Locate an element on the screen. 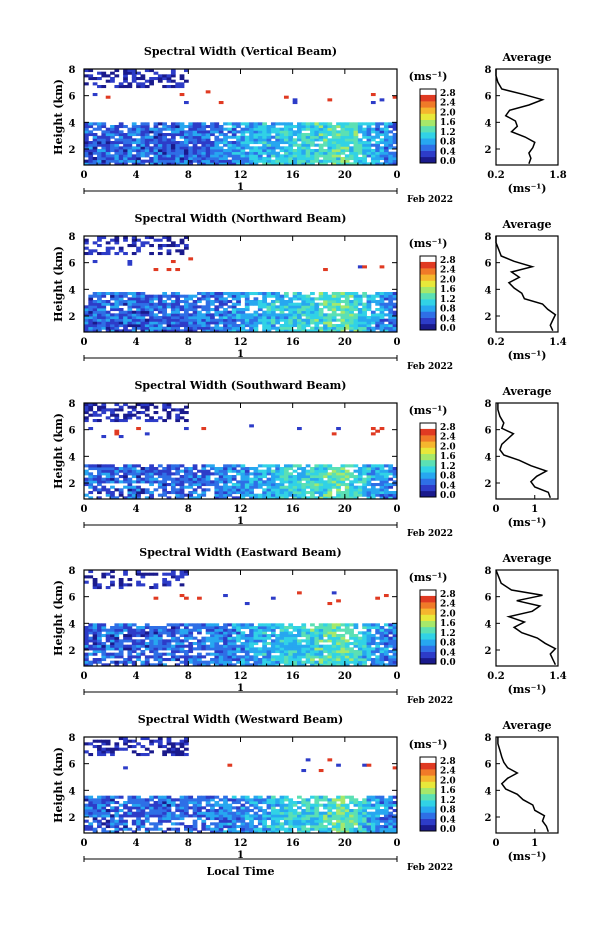  colorbar-frame is located at coordinates (428, 627).